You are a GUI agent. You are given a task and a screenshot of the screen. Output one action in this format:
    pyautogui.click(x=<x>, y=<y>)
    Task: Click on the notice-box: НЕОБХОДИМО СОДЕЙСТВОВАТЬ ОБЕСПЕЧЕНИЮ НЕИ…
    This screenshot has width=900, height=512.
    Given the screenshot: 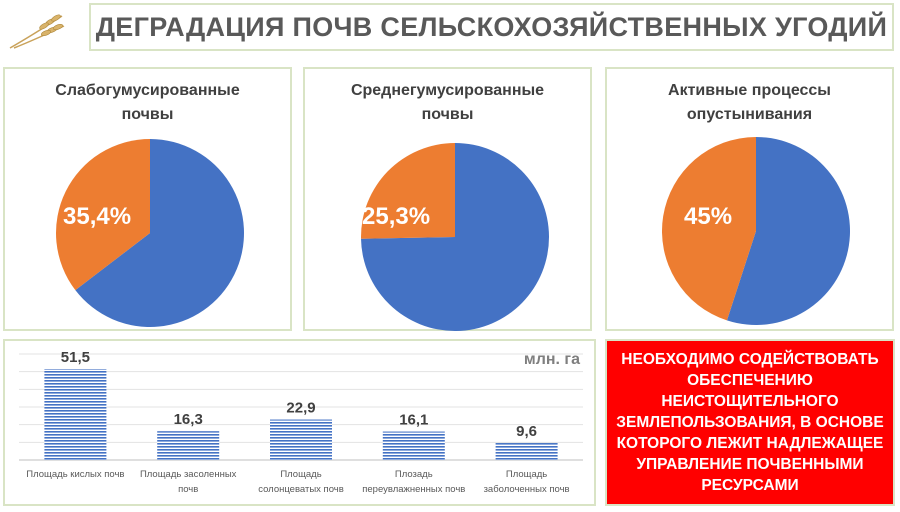 What is the action you would take?
    pyautogui.click(x=750, y=422)
    